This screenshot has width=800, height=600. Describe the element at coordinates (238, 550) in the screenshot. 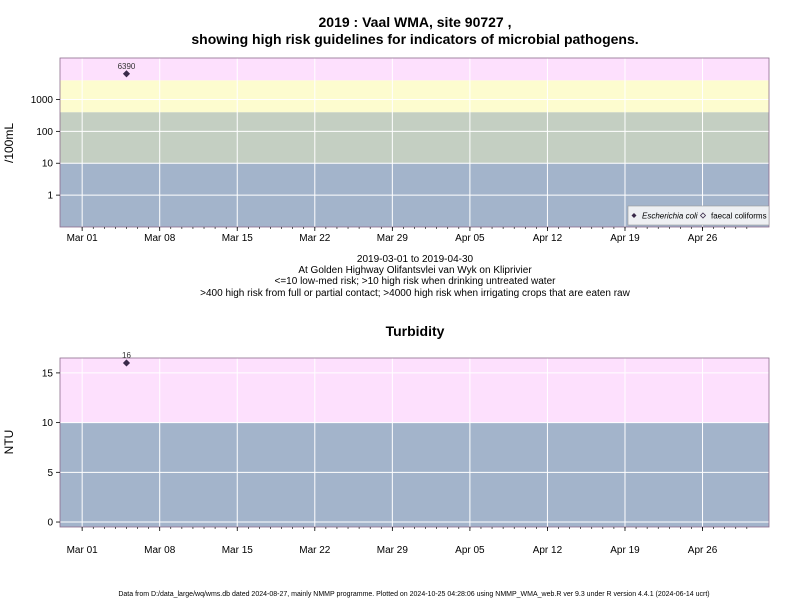

I see `turbidity-x-tick-label: Mar 15` at that location.